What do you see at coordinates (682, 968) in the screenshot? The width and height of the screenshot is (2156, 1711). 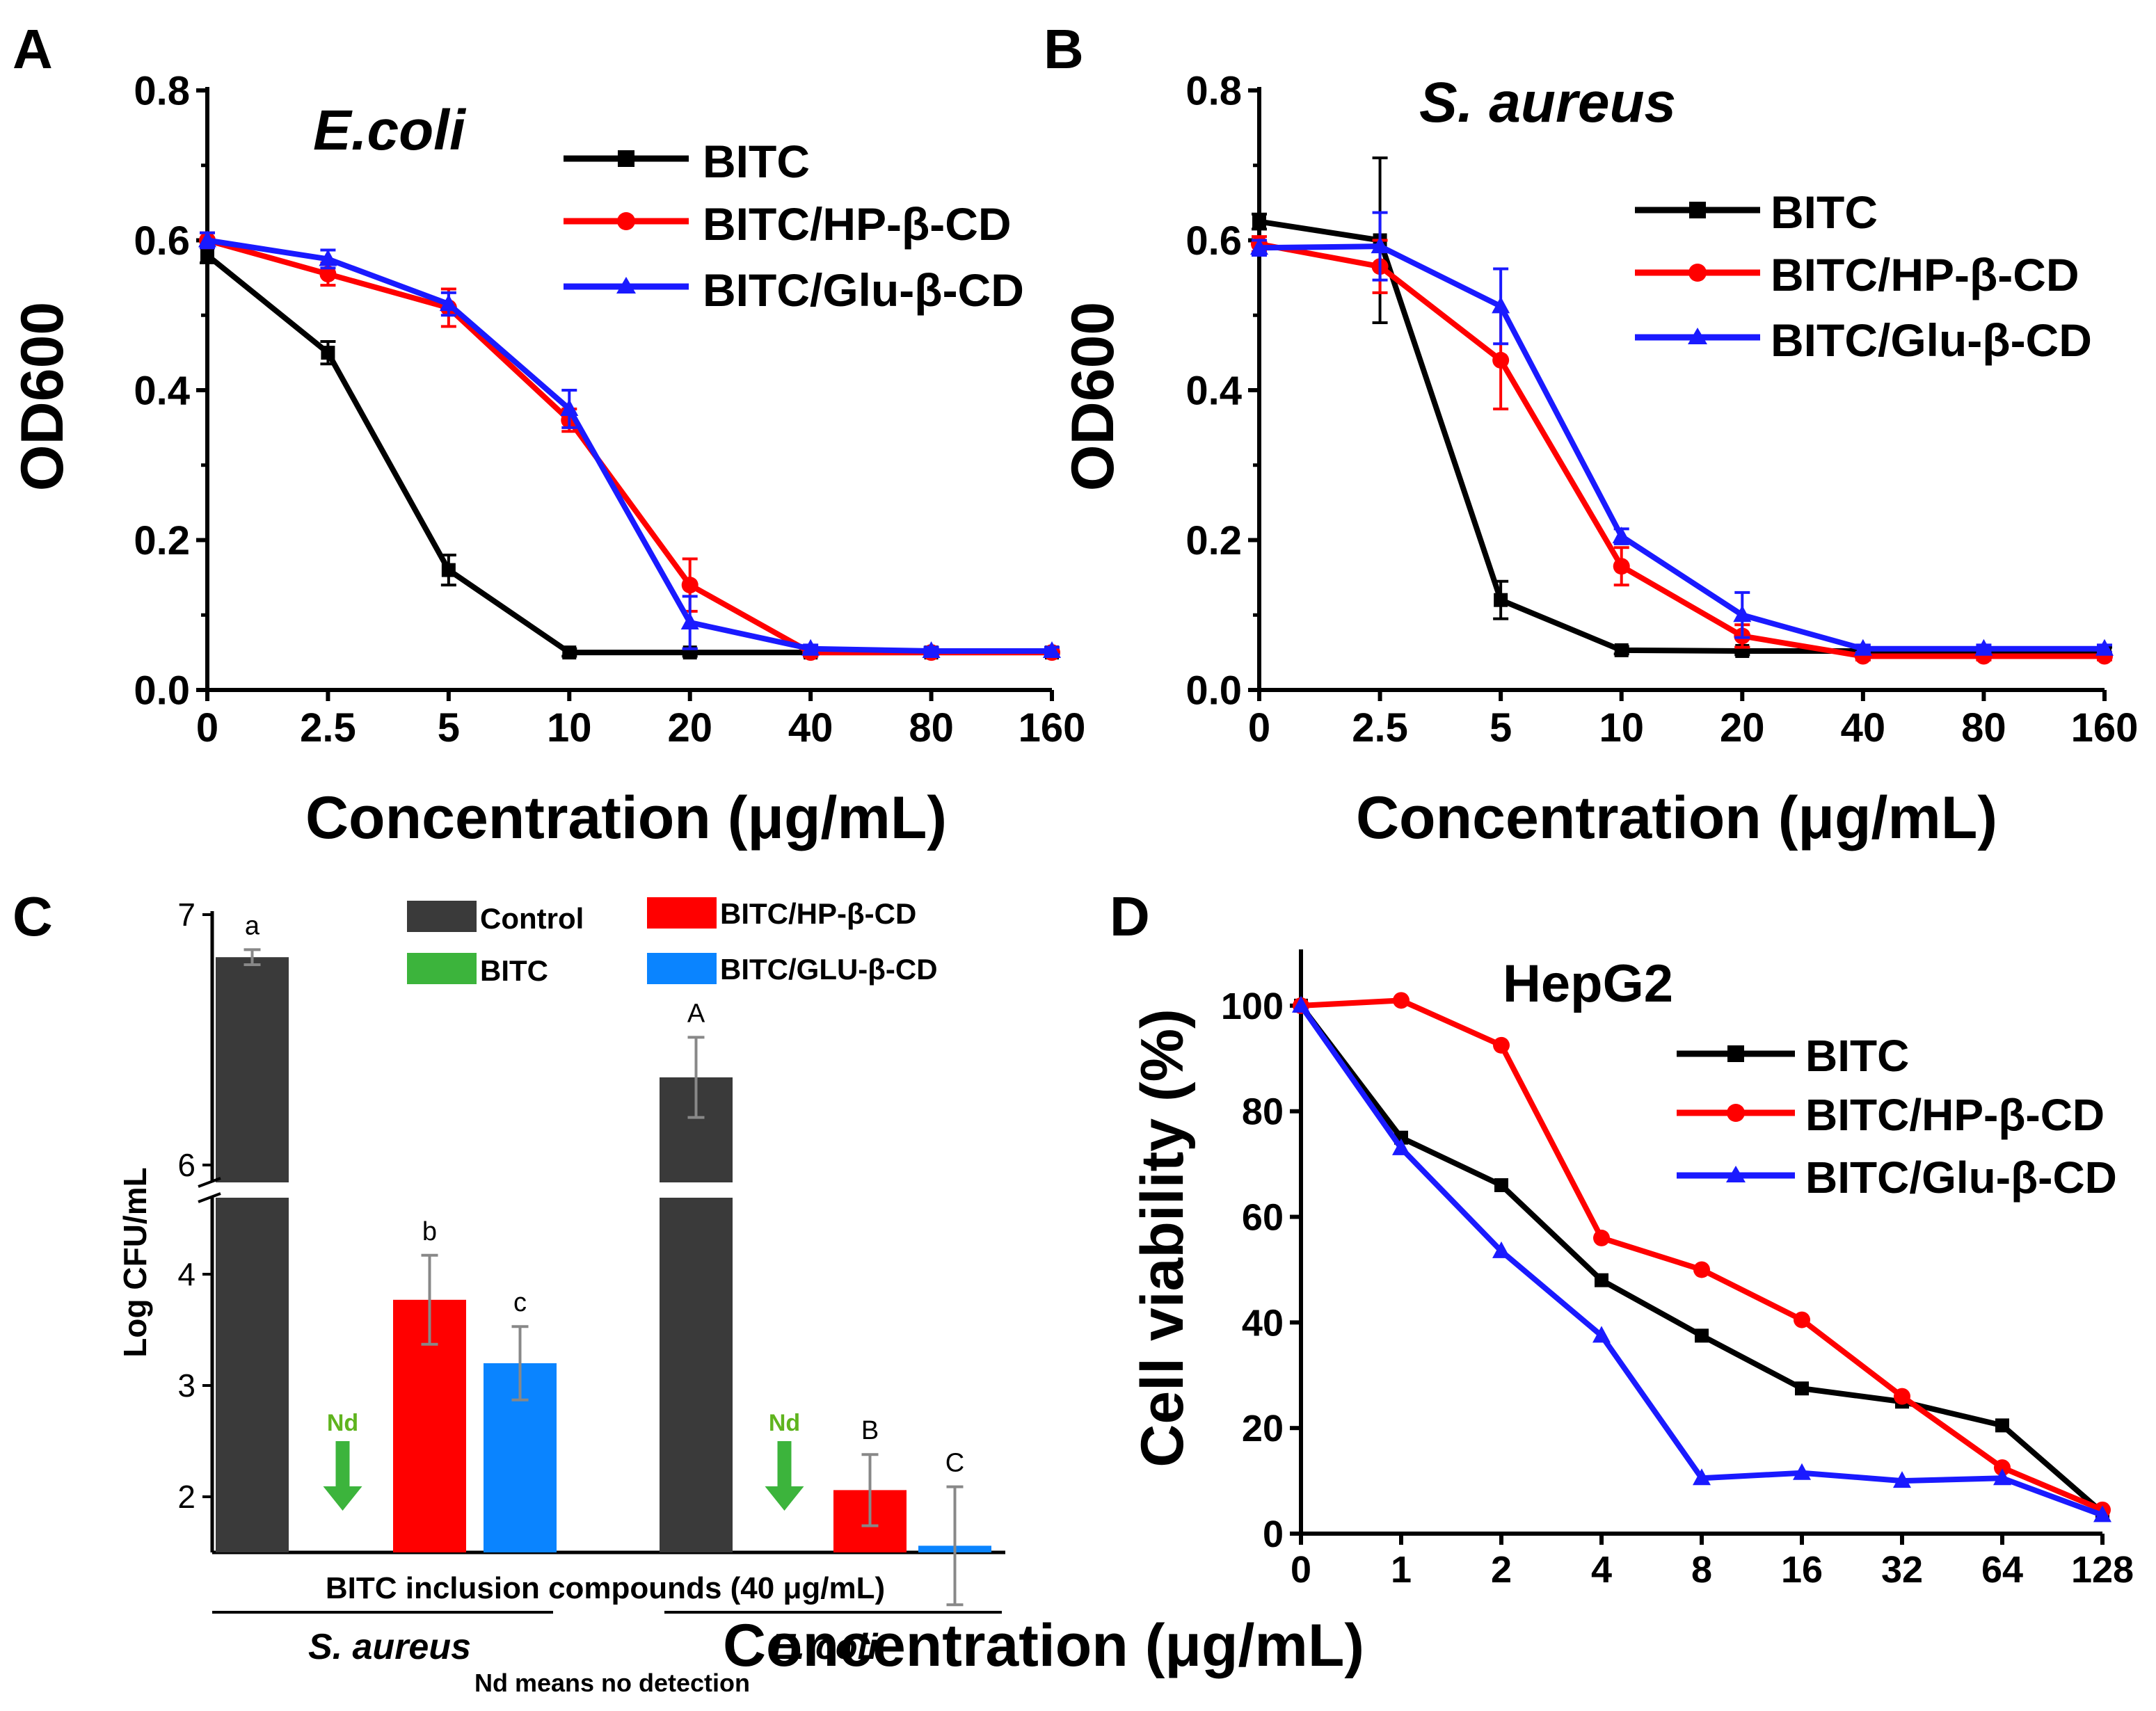 I see `legend-swatch-glu` at bounding box center [682, 968].